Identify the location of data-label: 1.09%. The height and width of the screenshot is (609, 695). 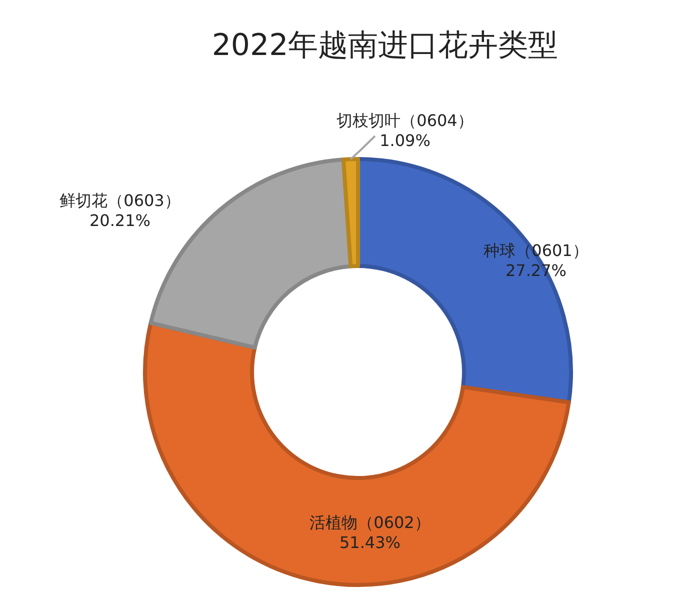
(405, 140).